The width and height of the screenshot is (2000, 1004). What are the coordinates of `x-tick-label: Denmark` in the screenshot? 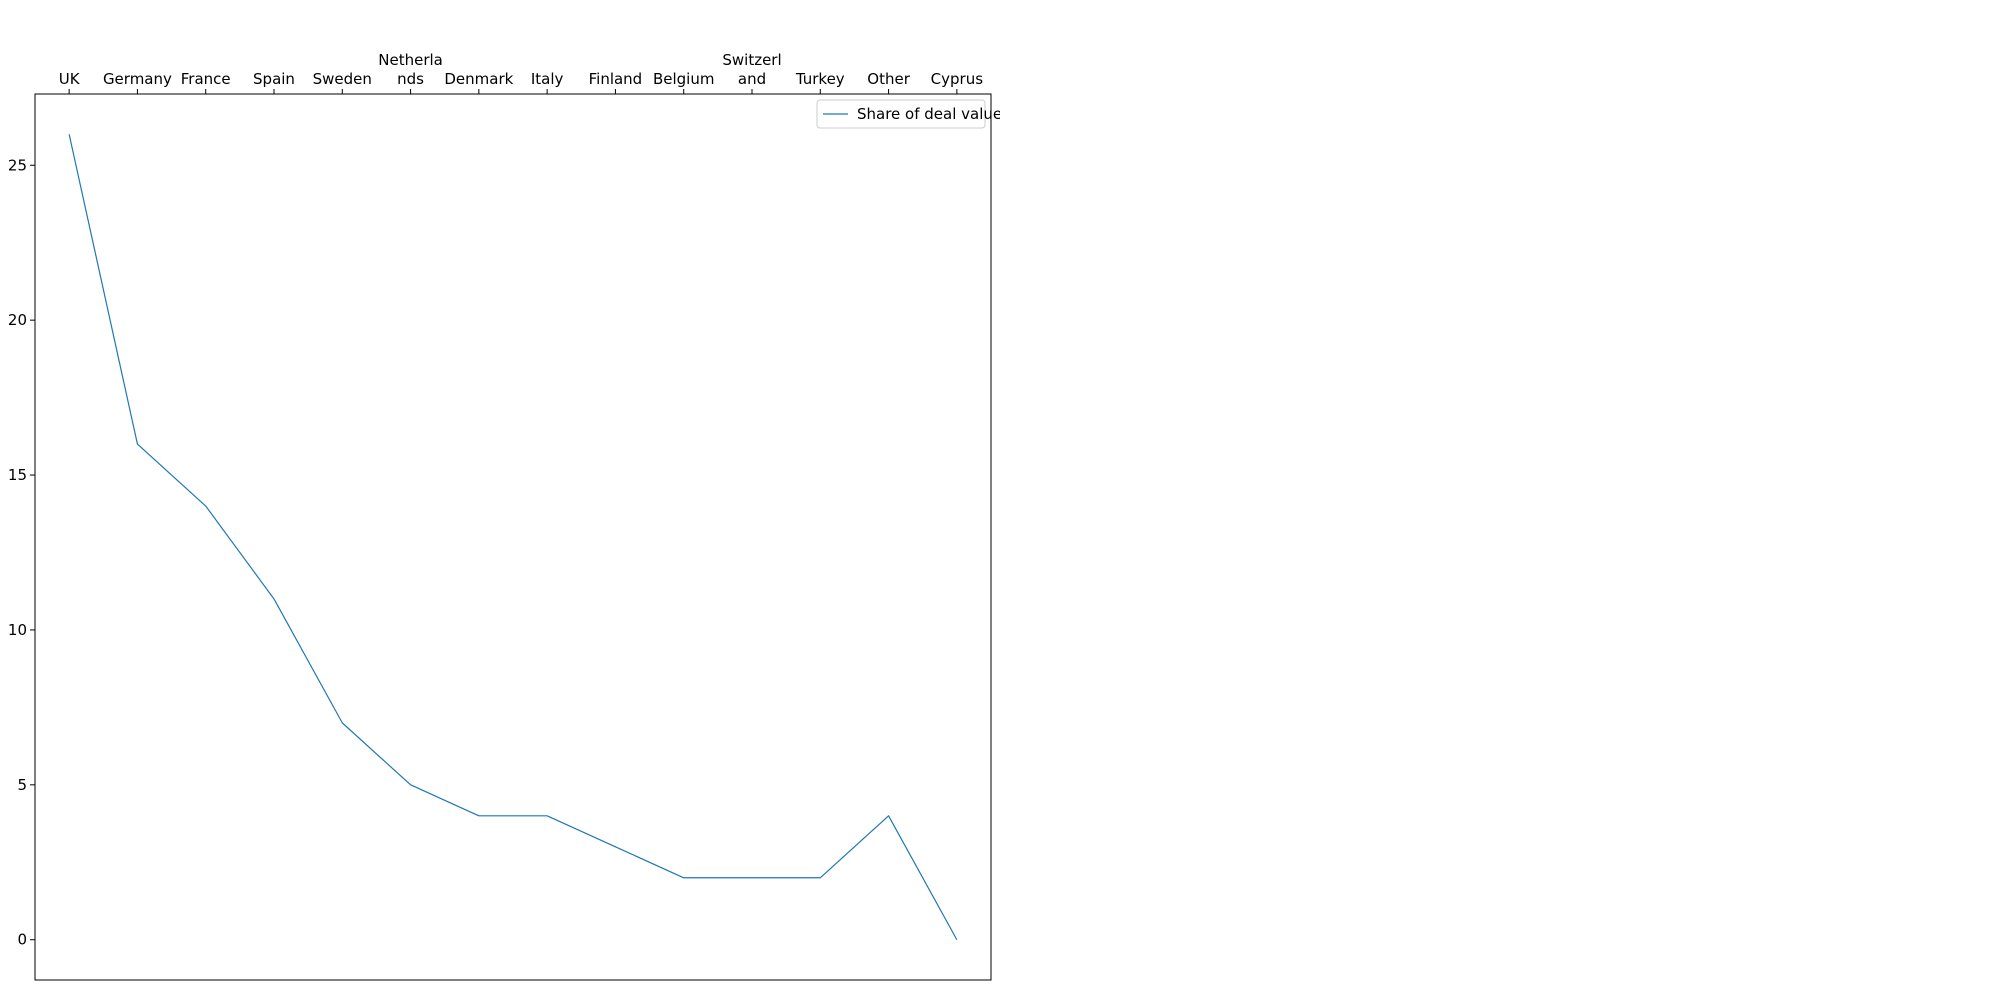 It's located at (478, 79).